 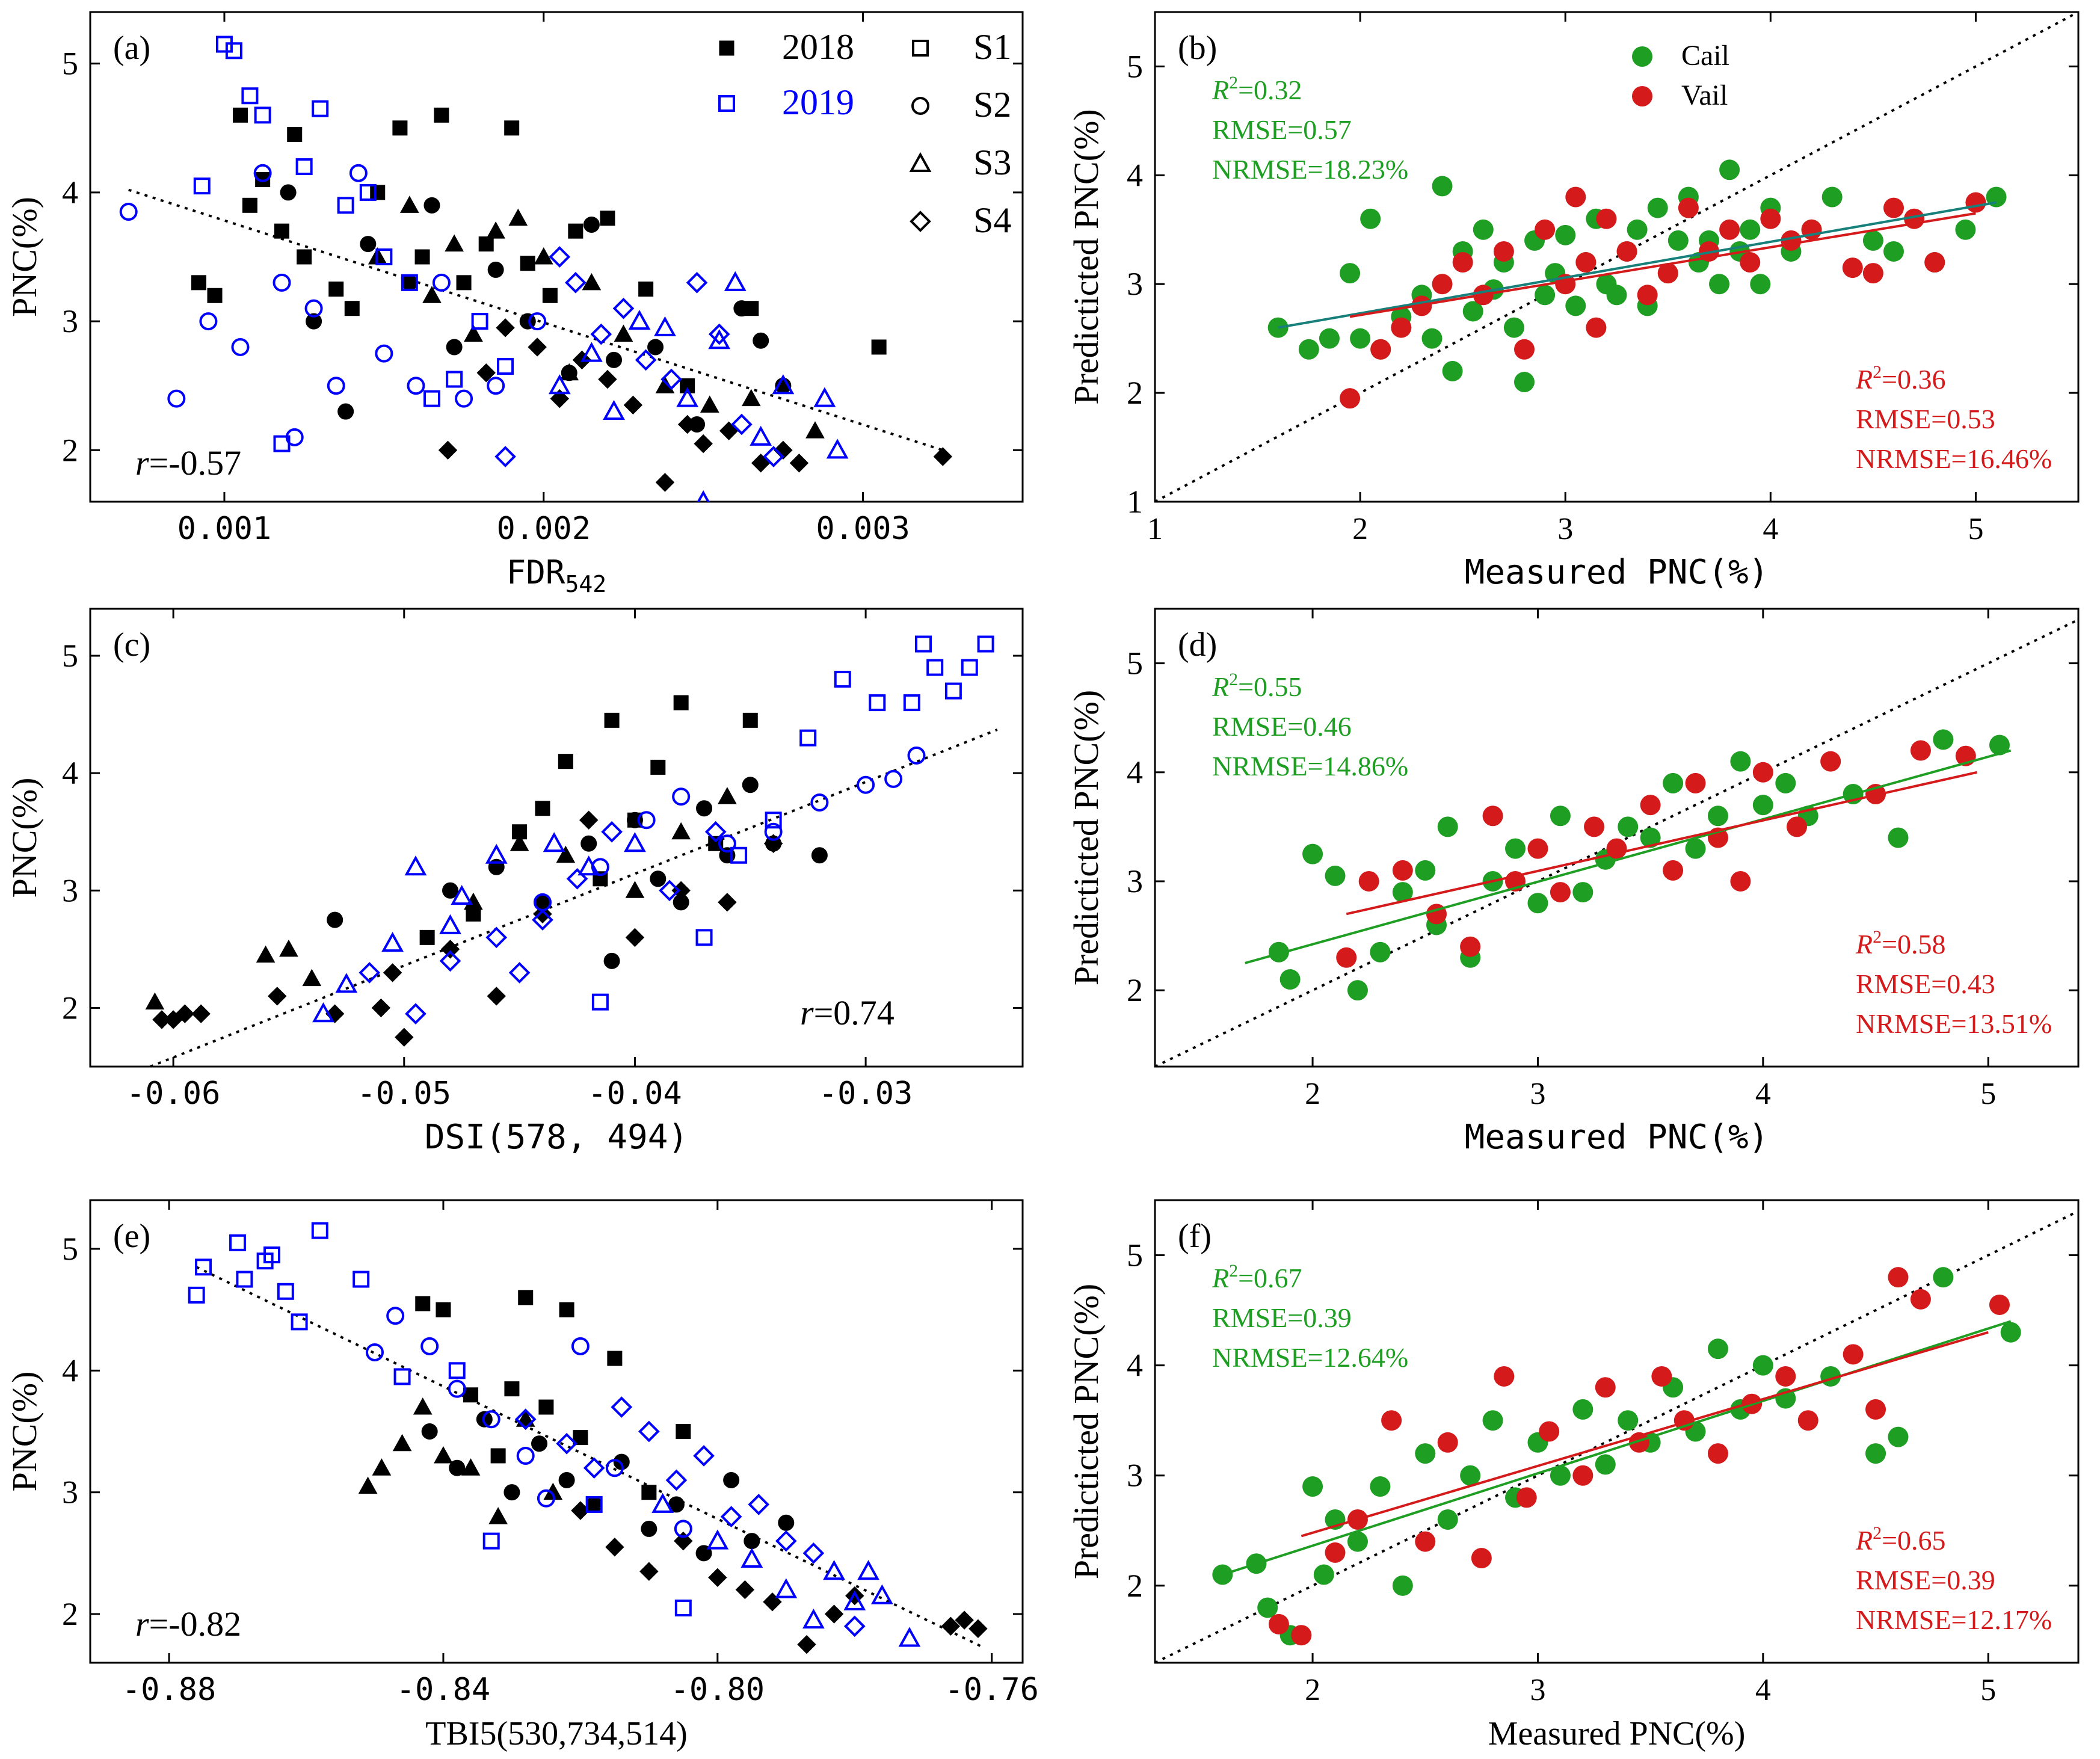 I want to click on series-2019-S4, so click(x=690, y=1516).